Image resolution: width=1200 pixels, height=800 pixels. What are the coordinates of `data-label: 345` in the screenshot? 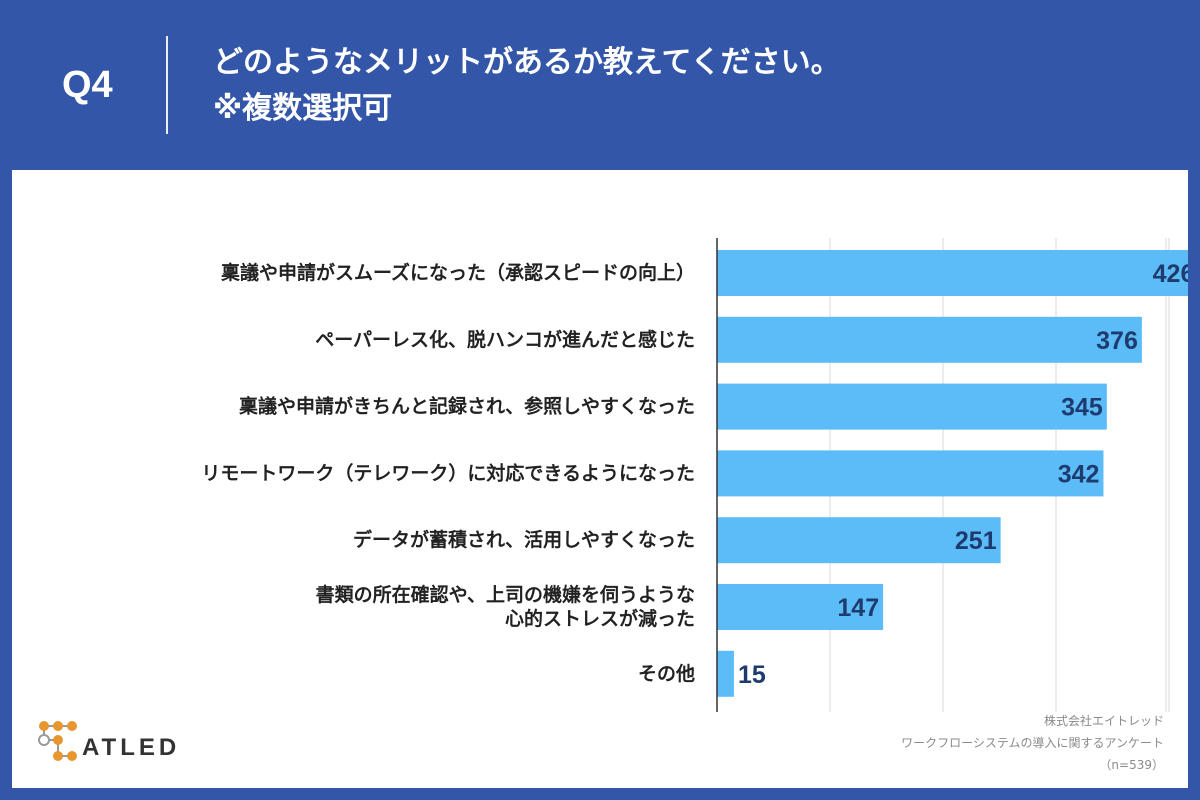 It's located at (1082, 408).